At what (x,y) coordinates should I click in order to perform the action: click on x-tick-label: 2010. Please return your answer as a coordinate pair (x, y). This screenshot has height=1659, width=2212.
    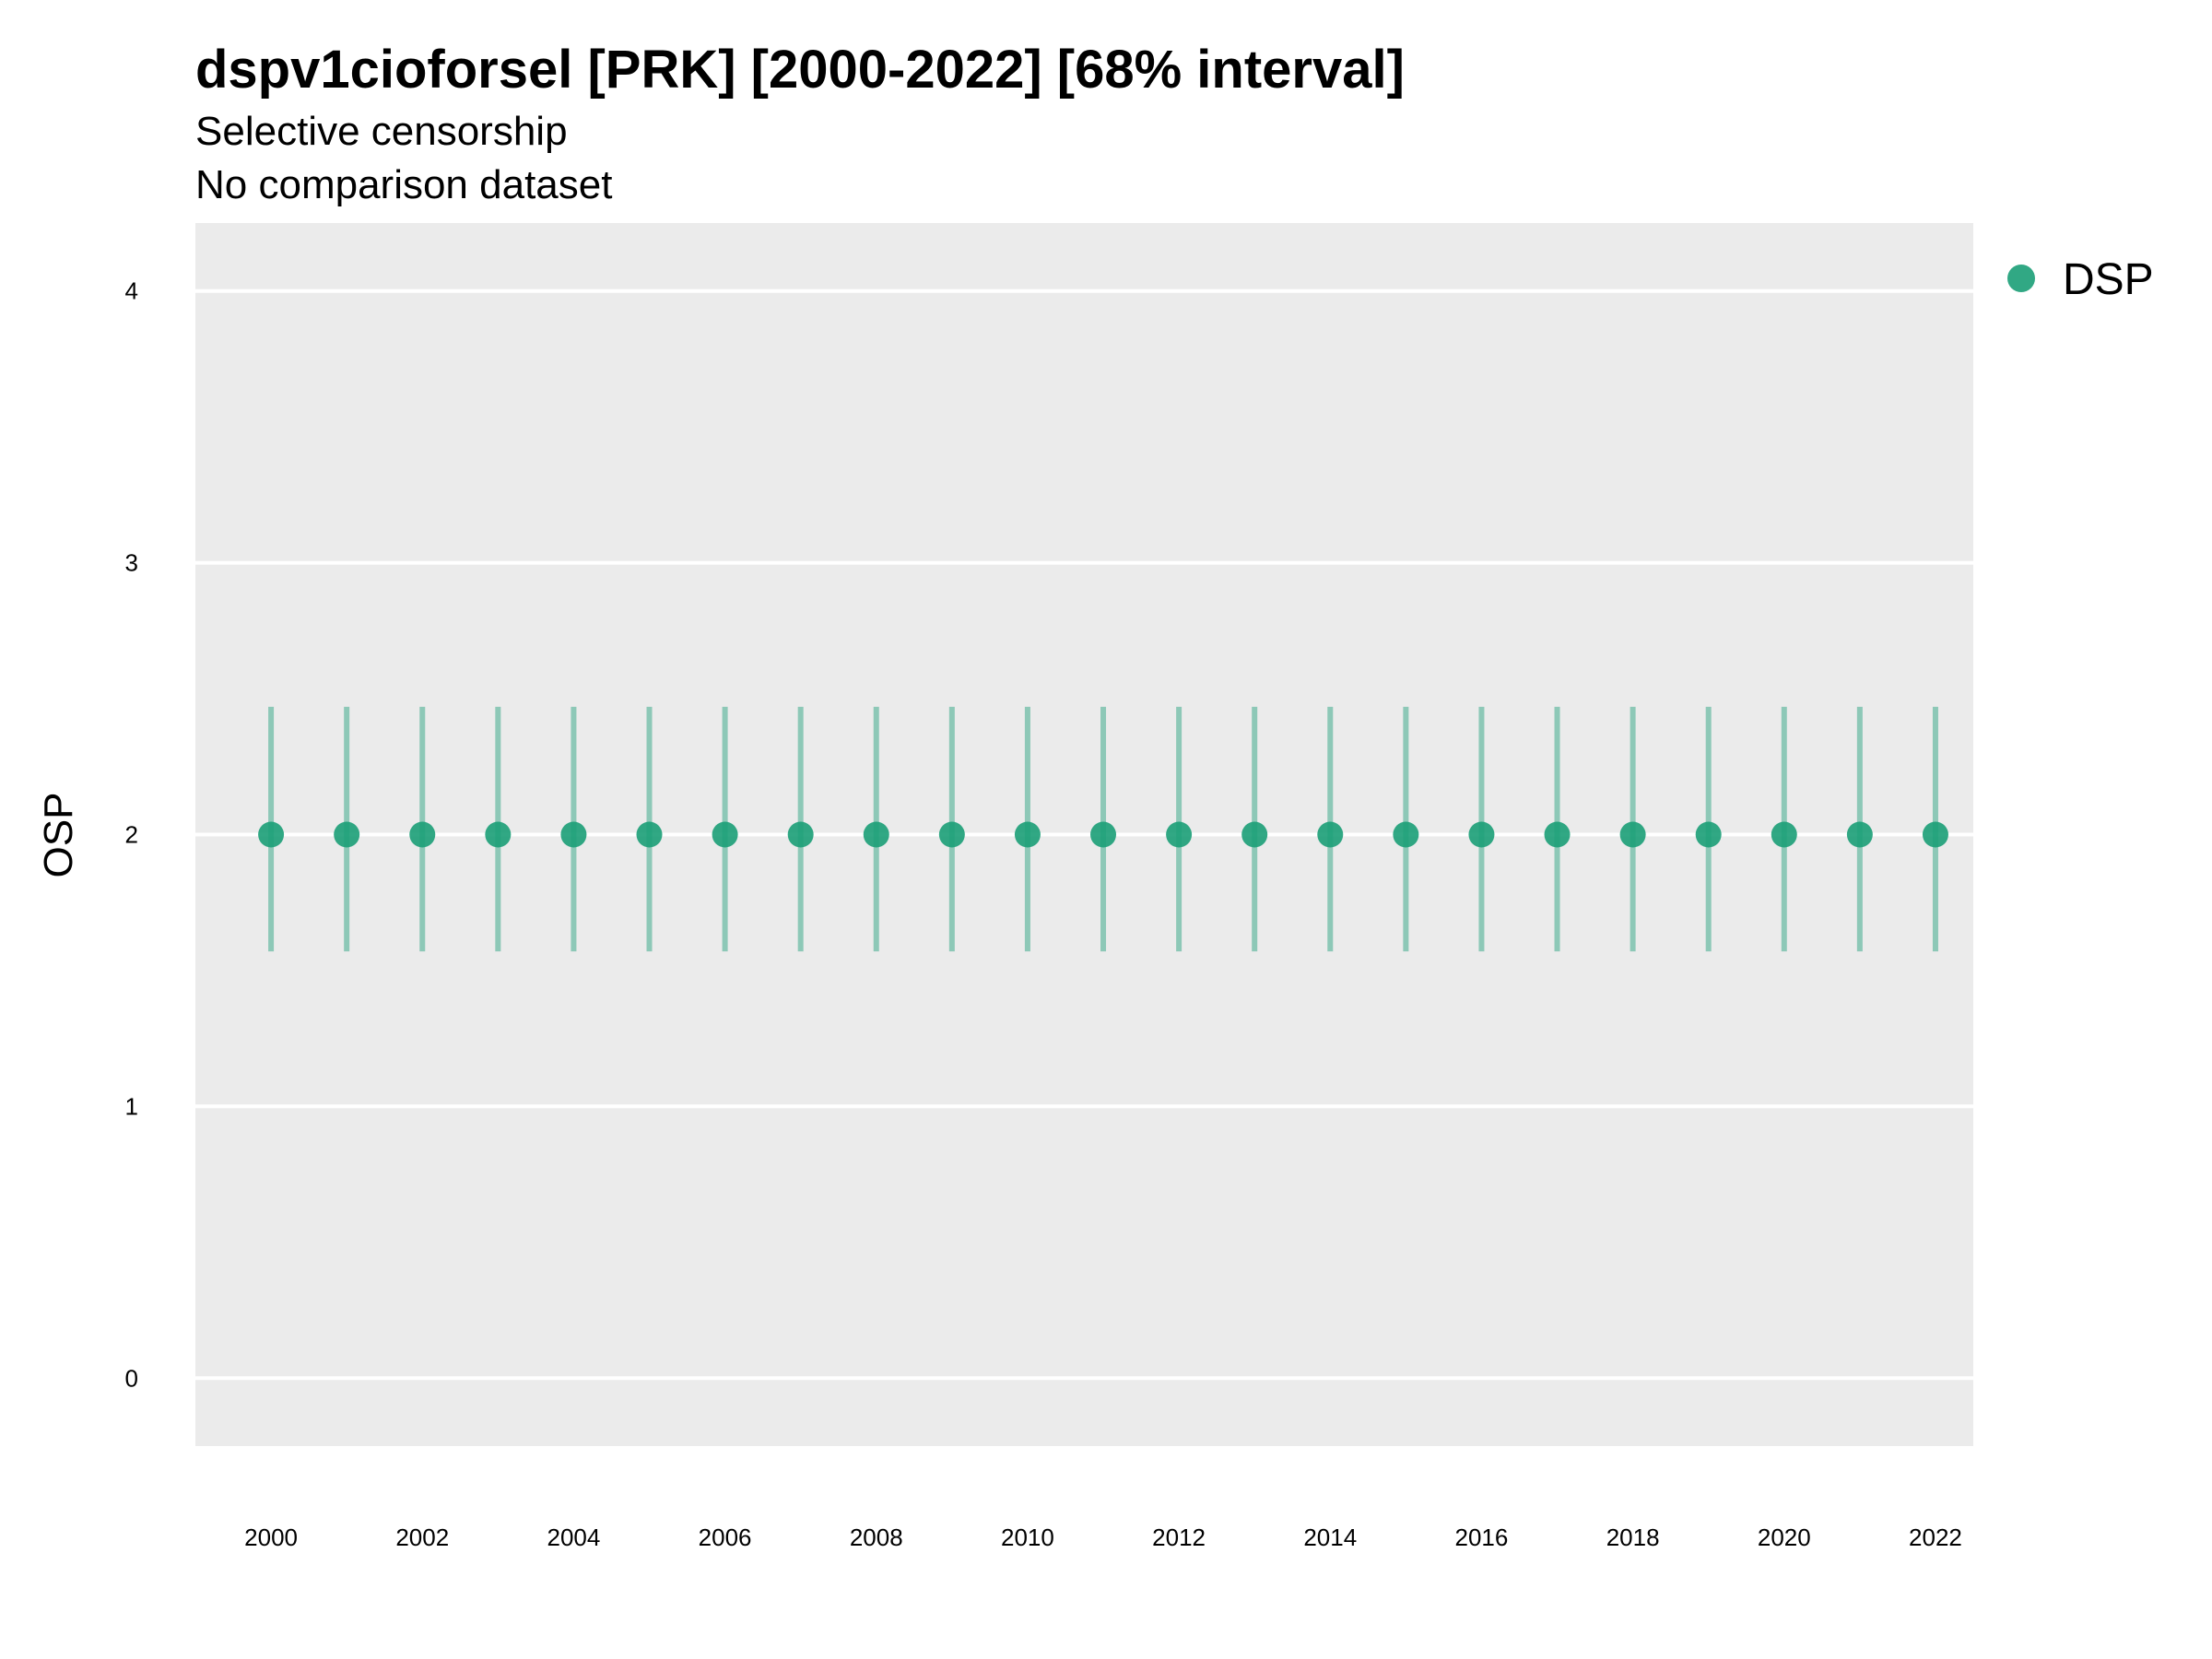
    Looking at the image, I should click on (1027, 1537).